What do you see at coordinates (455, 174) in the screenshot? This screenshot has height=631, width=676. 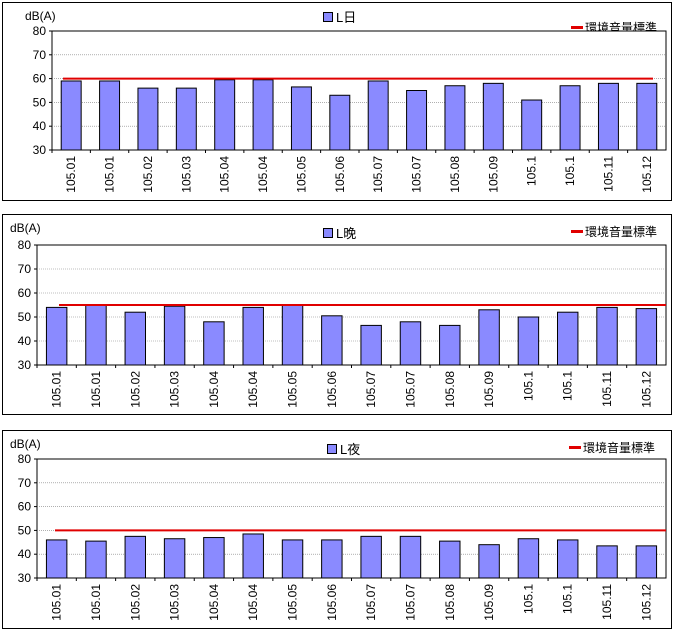 I see `x-tick-label: 105.08` at bounding box center [455, 174].